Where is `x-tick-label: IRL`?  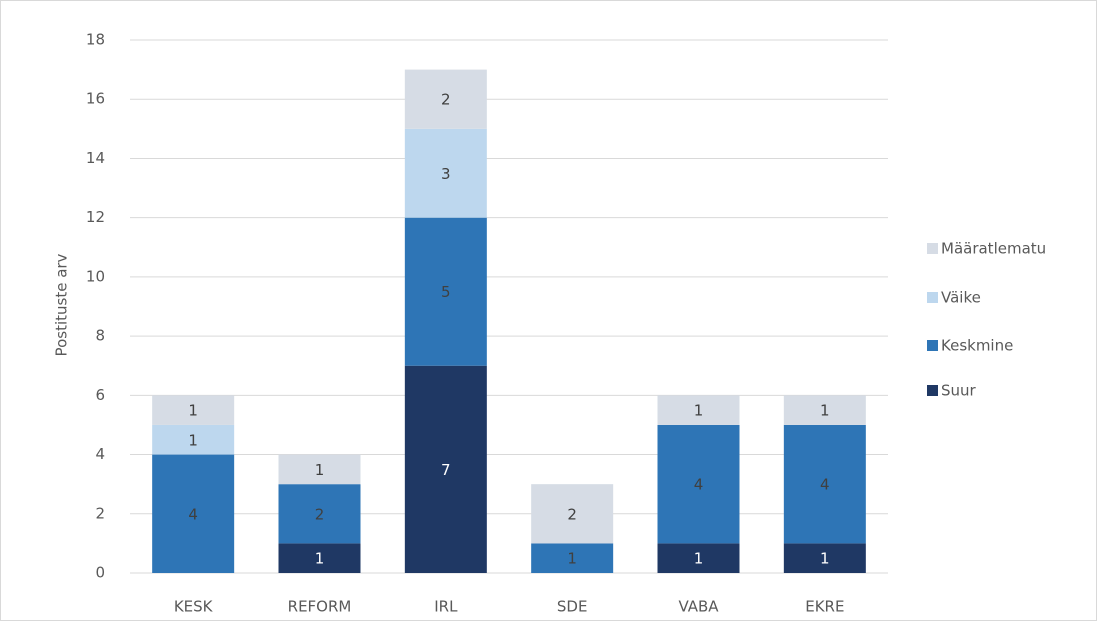 x-tick-label: IRL is located at coordinates (446, 607).